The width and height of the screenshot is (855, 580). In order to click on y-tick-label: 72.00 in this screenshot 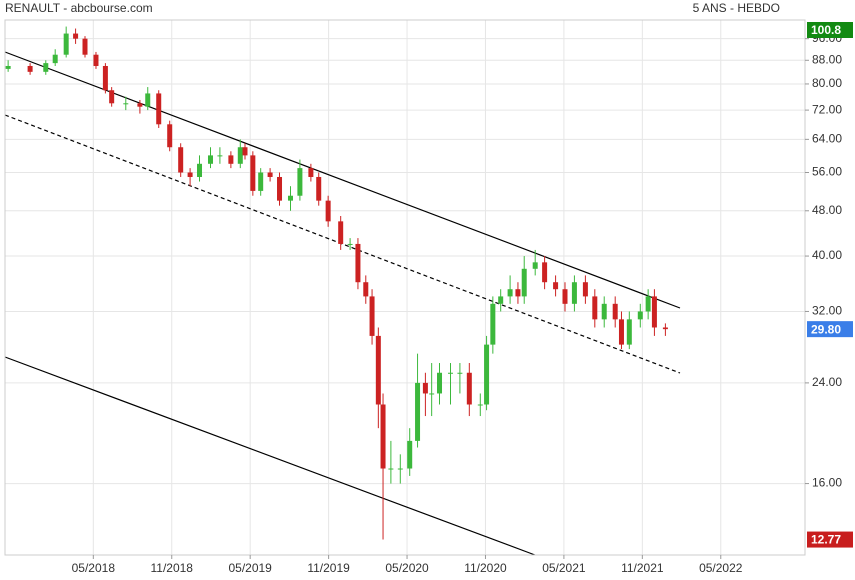, I will do `click(827, 109)`.